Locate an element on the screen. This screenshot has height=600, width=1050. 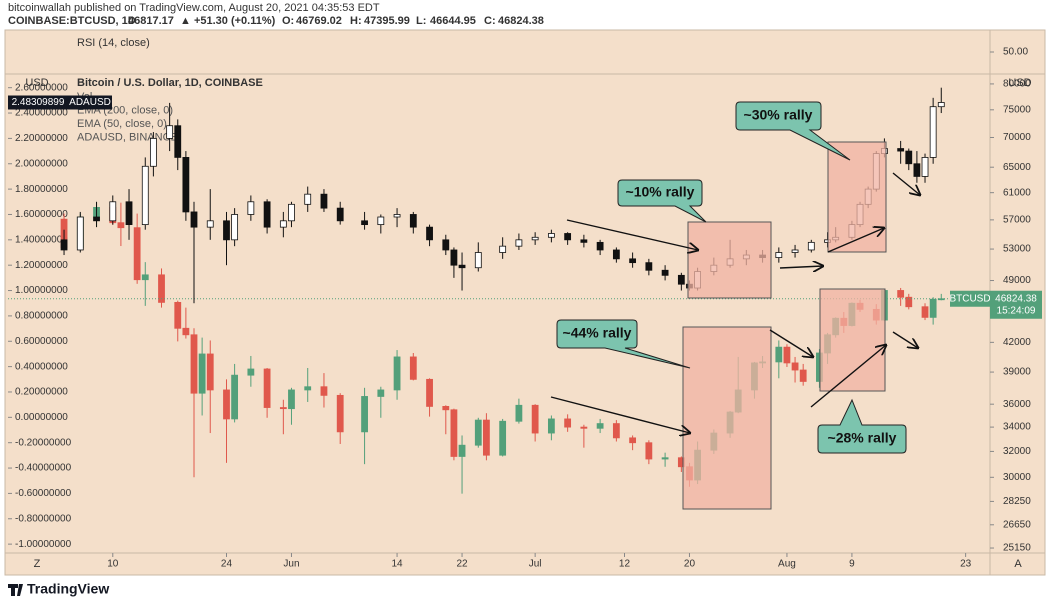
last-price: 46817.17 is located at coordinates (151, 21).